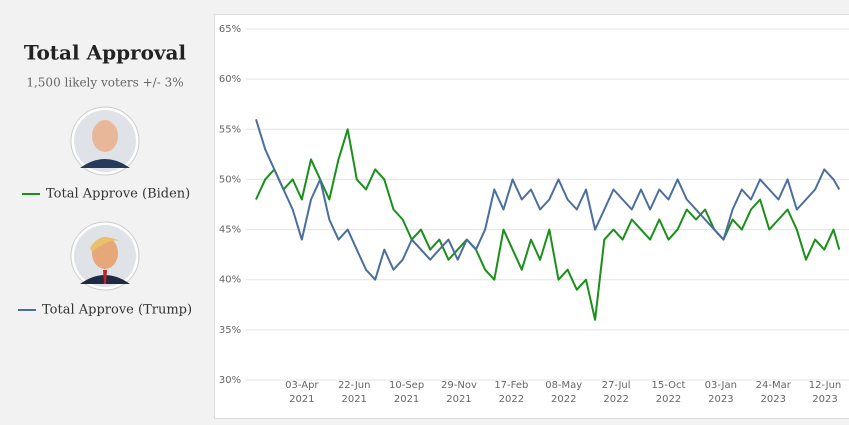  Describe the element at coordinates (511, 385) in the screenshot. I see `x-tick-label: 17-Feb` at that location.